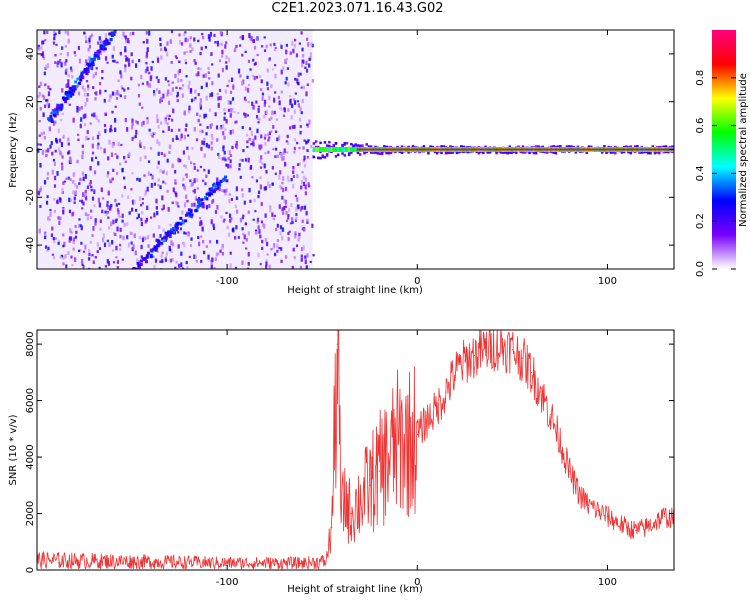 Image resolution: width=750 pixels, height=600 pixels. I want to click on colorbar-tick-label: 0.0, so click(700, 269).